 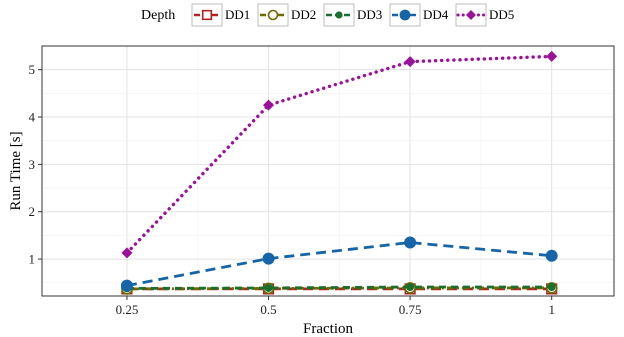 I want to click on series-dd4, so click(x=339, y=264).